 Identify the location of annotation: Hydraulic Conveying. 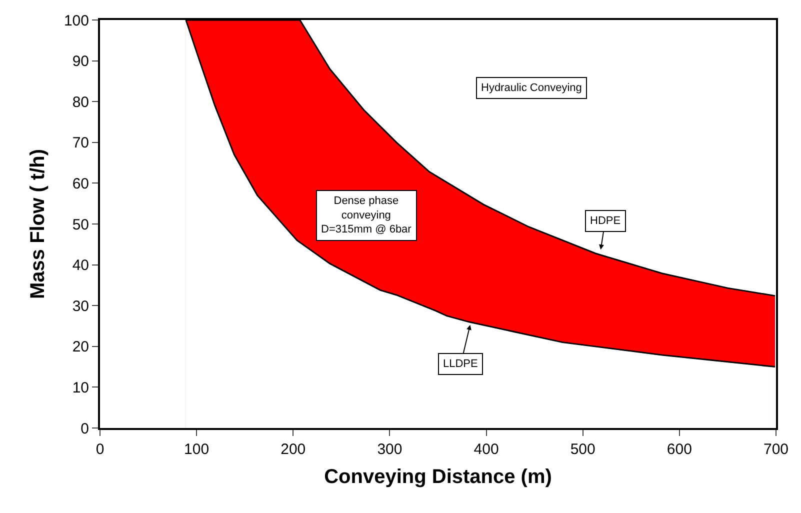
(531, 88).